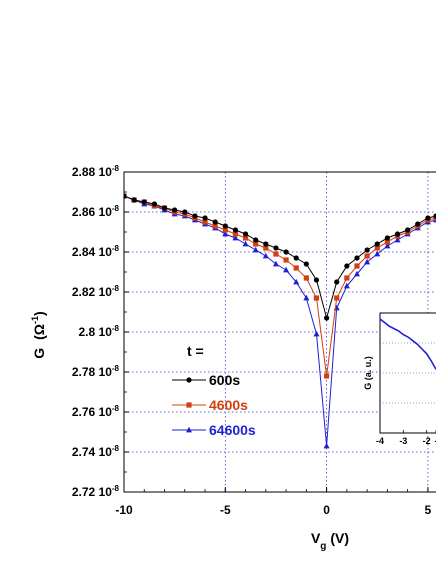 The height and width of the screenshot is (564, 436). What do you see at coordinates (96, 291) in the screenshot?
I see `y-tick-label: 2.82 10-8` at bounding box center [96, 291].